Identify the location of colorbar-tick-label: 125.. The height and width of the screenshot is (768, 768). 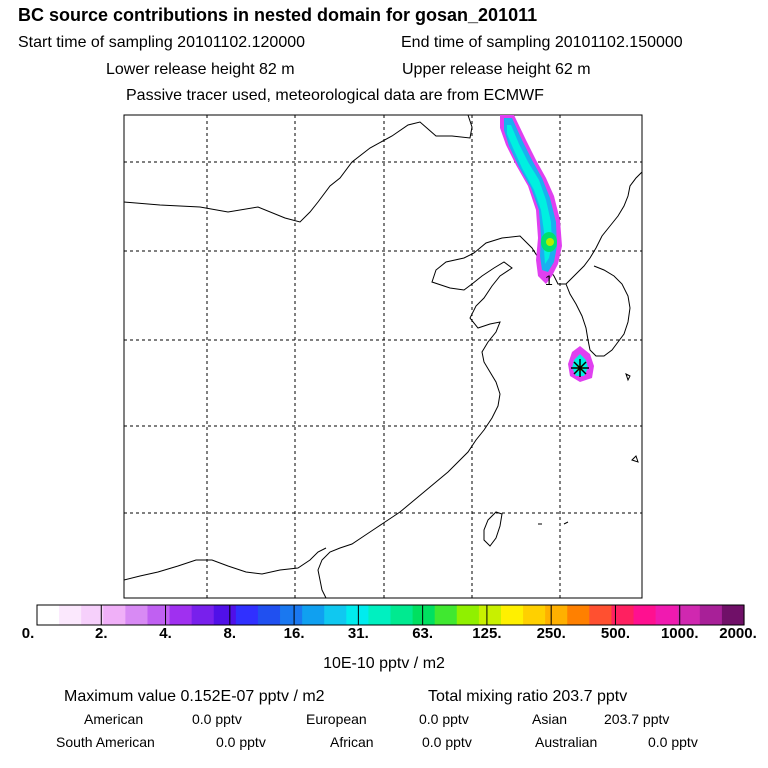
(487, 633).